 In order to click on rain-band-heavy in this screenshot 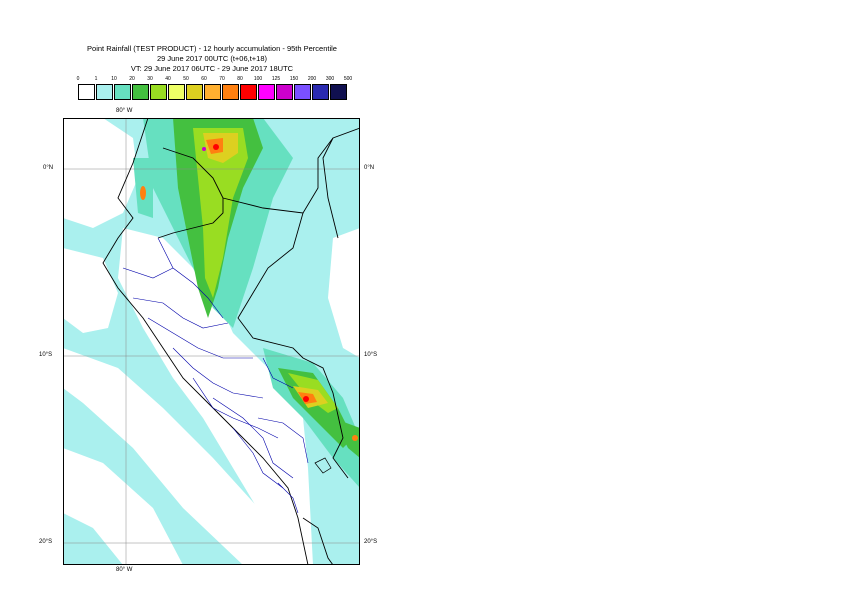, I will do `click(220, 213)`.